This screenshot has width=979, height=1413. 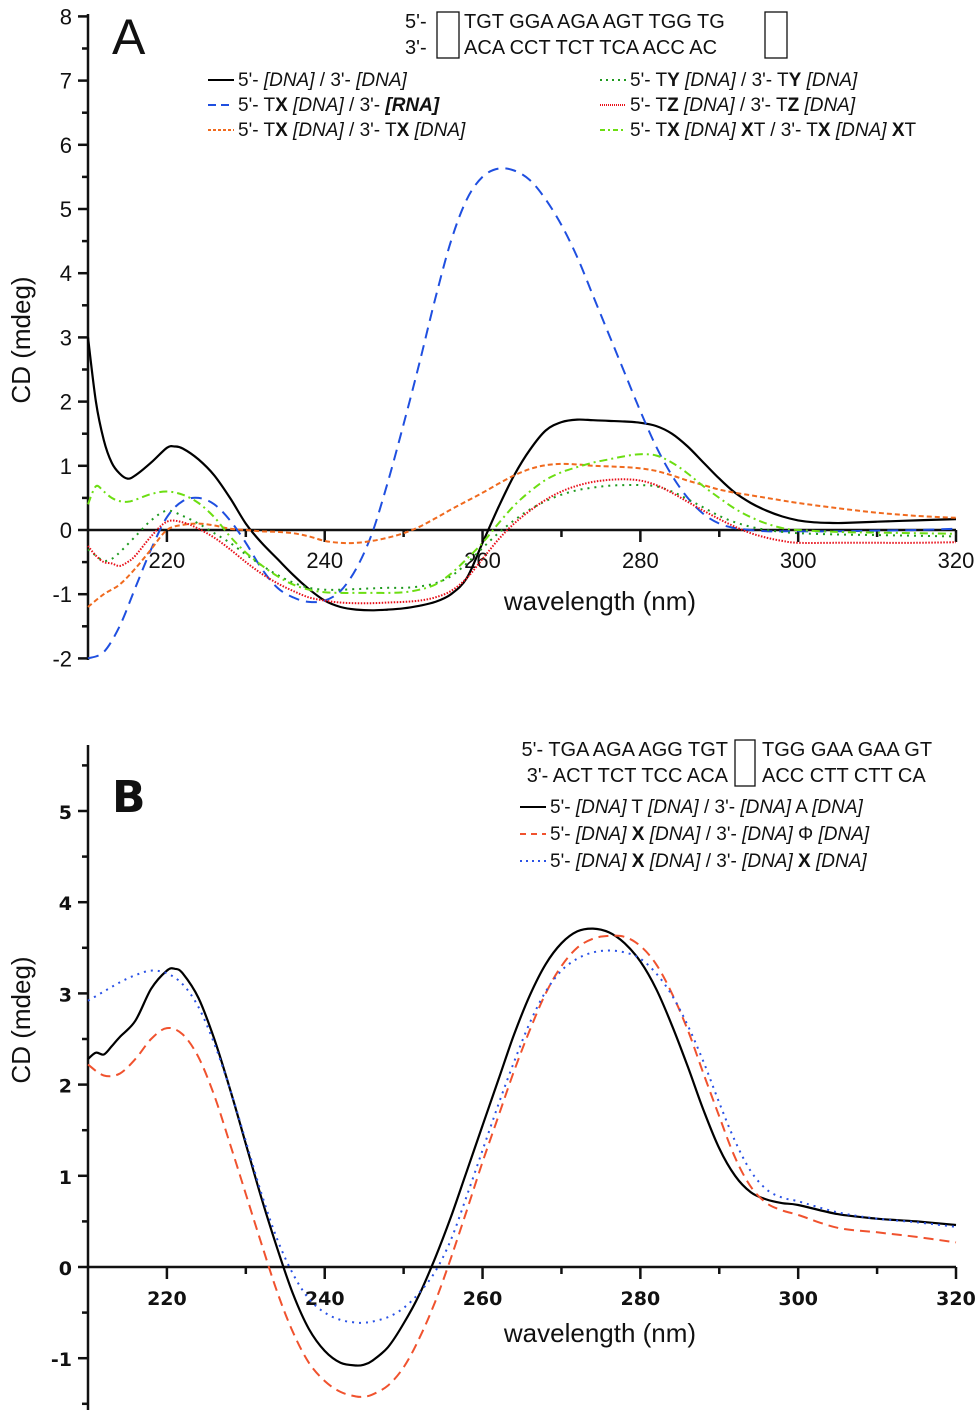 I want to click on legend-entry-1: 5'- [DNA] / 3'- [DNA], so click(x=323, y=80).